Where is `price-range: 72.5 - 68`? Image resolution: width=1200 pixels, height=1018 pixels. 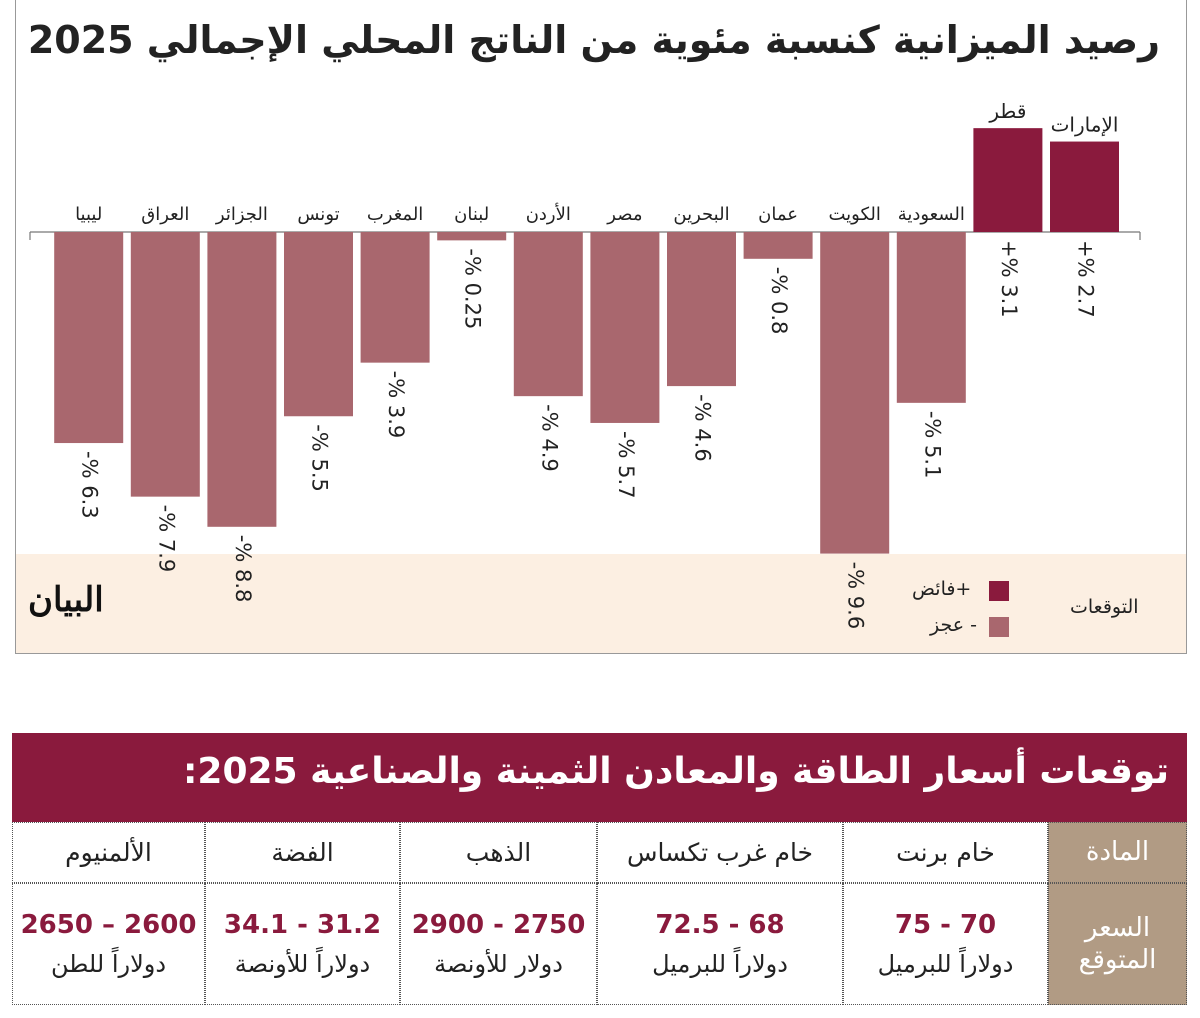 price-range: 72.5 - 68 is located at coordinates (720, 925).